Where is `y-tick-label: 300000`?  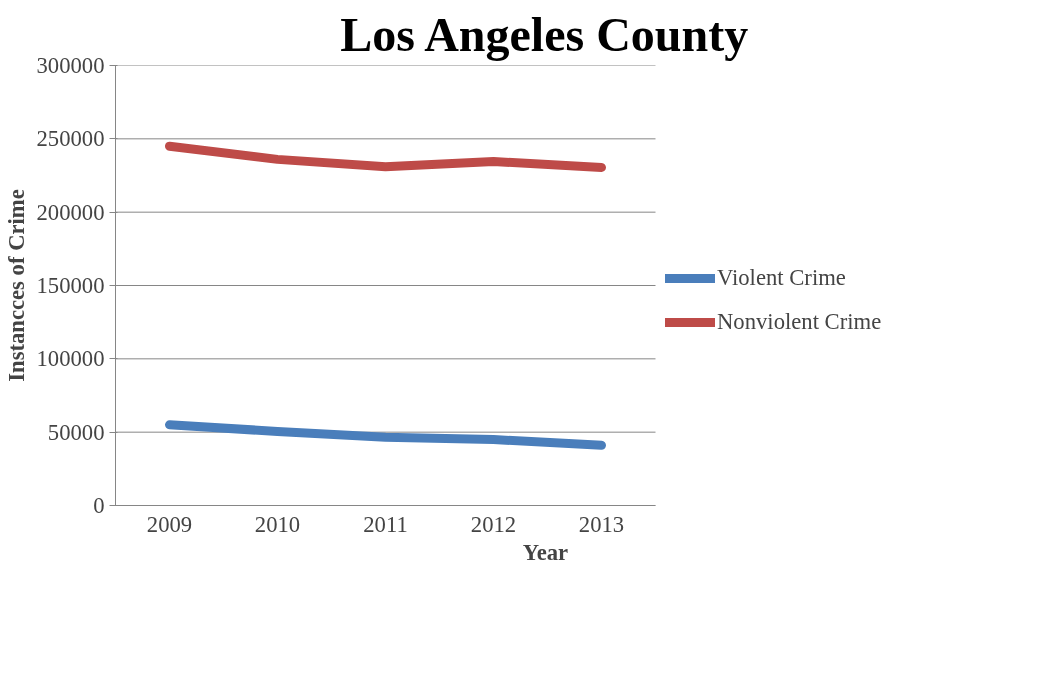 y-tick-label: 300000 is located at coordinates (70, 65).